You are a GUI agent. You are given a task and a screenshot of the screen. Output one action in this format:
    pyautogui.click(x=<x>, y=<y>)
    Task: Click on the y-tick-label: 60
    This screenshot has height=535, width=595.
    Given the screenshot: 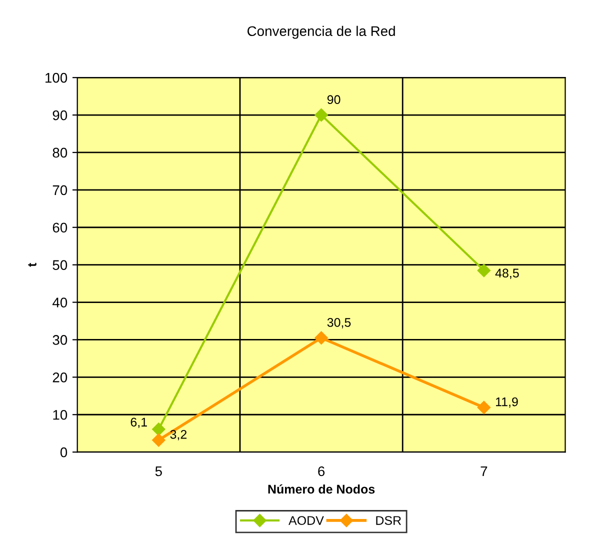 What is the action you would take?
    pyautogui.click(x=60, y=227)
    